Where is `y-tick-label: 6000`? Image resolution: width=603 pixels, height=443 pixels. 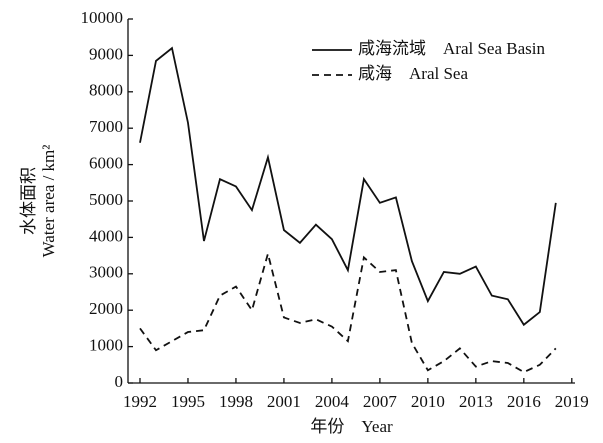 y-tick-label: 6000 is located at coordinates (106, 163).